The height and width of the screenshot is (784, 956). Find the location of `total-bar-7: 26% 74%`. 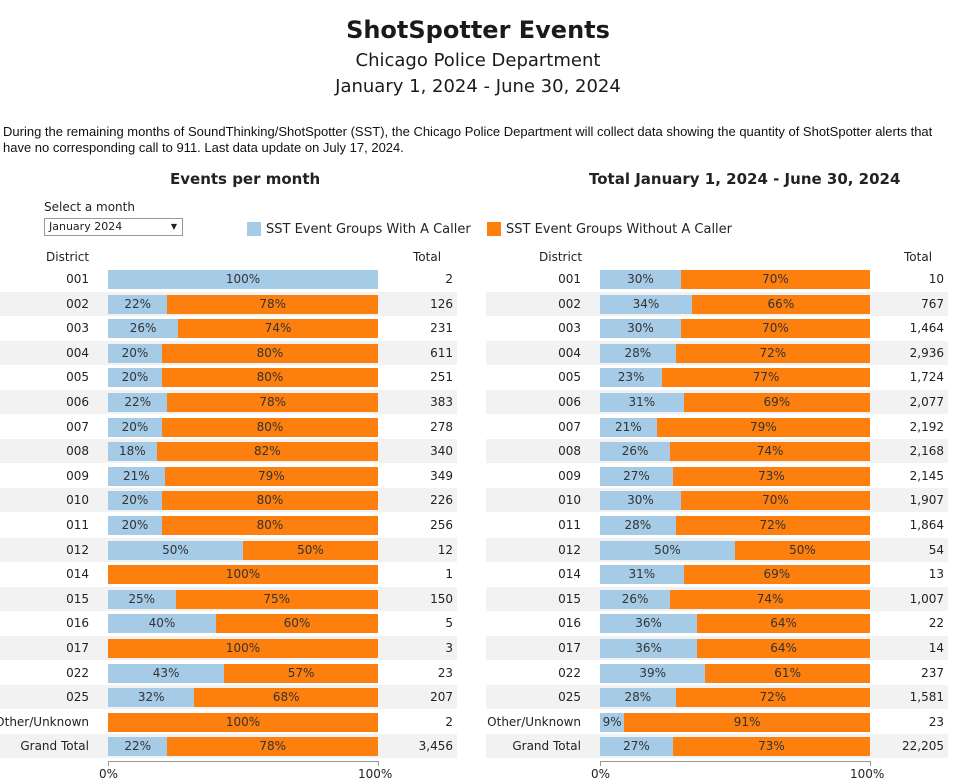

total-bar-7: 26% 74% is located at coordinates (735, 452).